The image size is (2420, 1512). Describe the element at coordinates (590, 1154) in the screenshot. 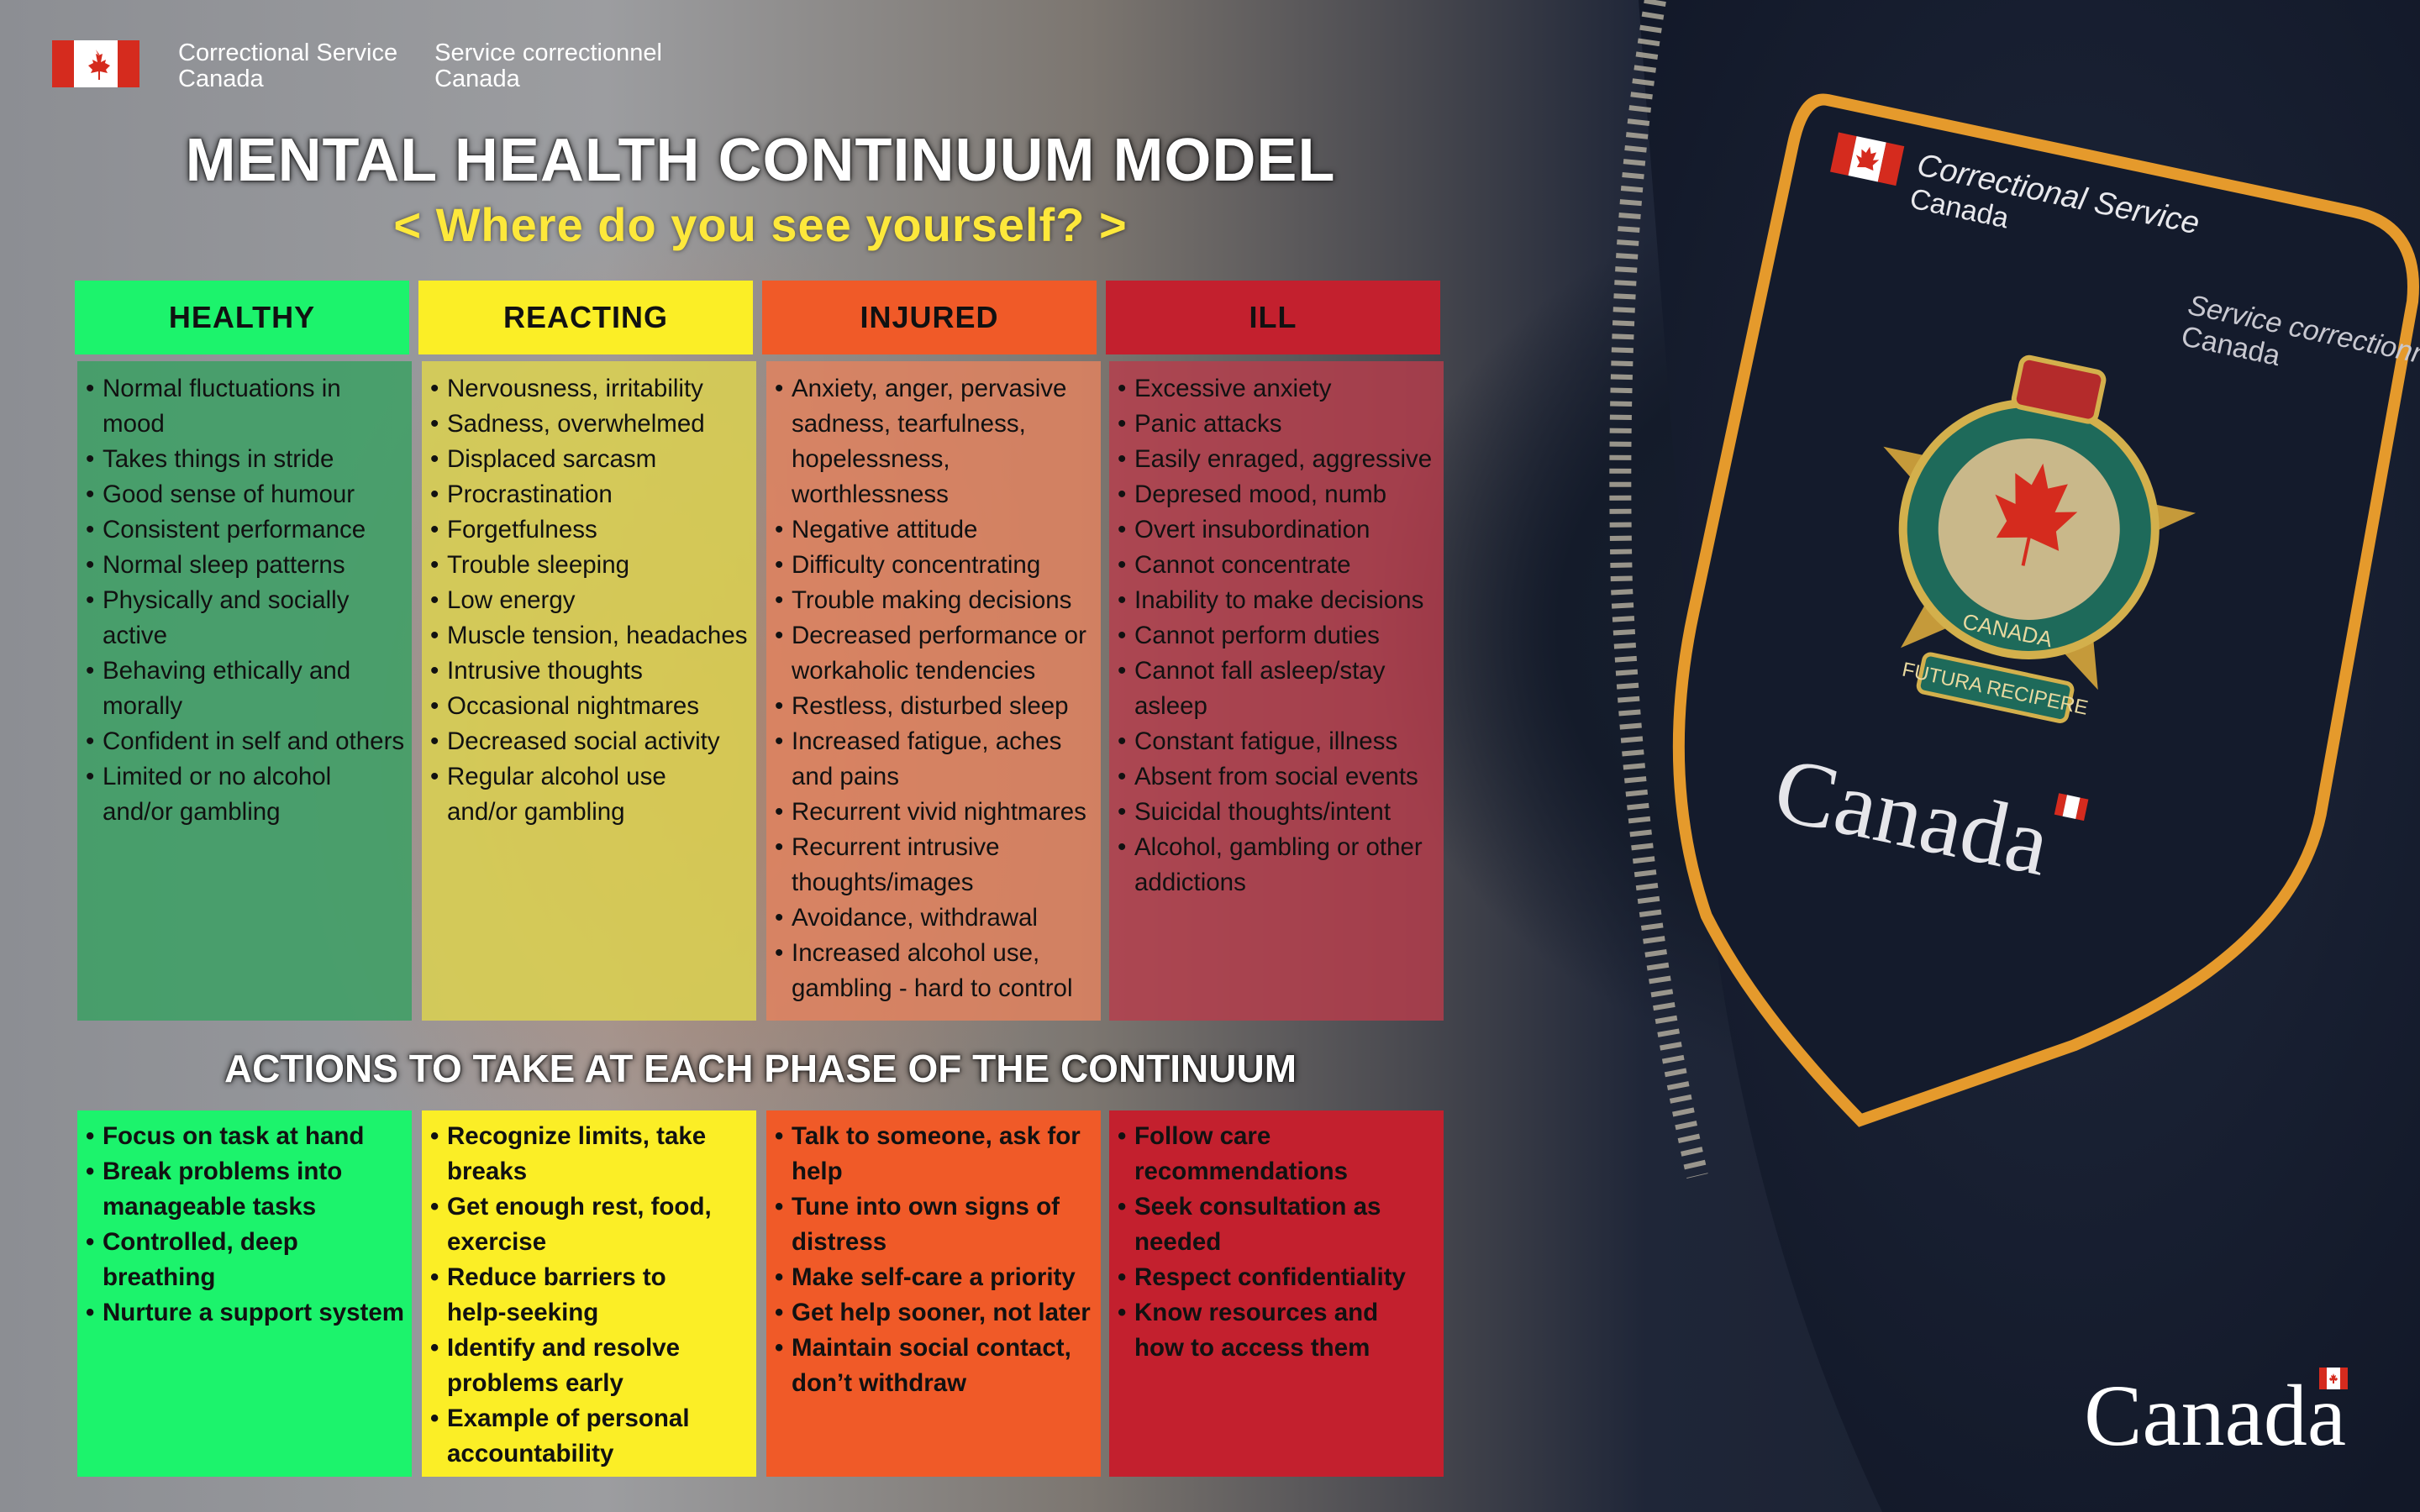

I see `action-item: Recognize limits, take breaks` at that location.